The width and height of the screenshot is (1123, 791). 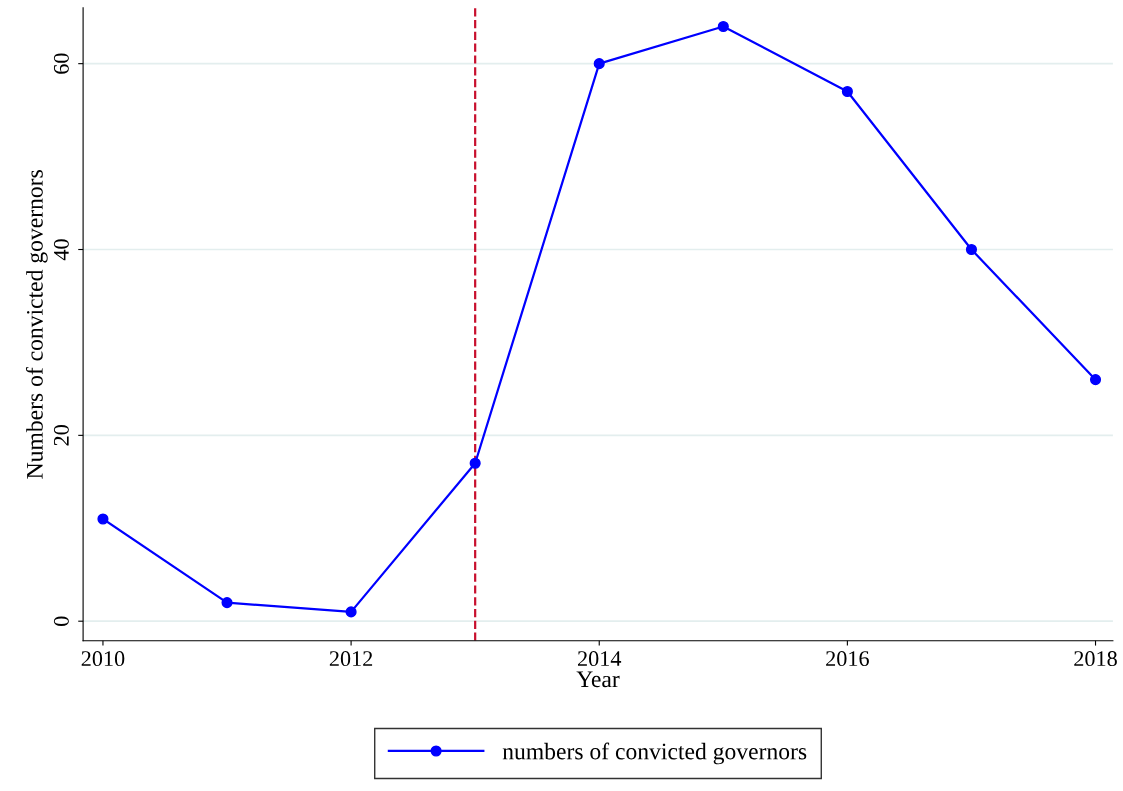 I want to click on x-tick-label: 2010, so click(x=103, y=659).